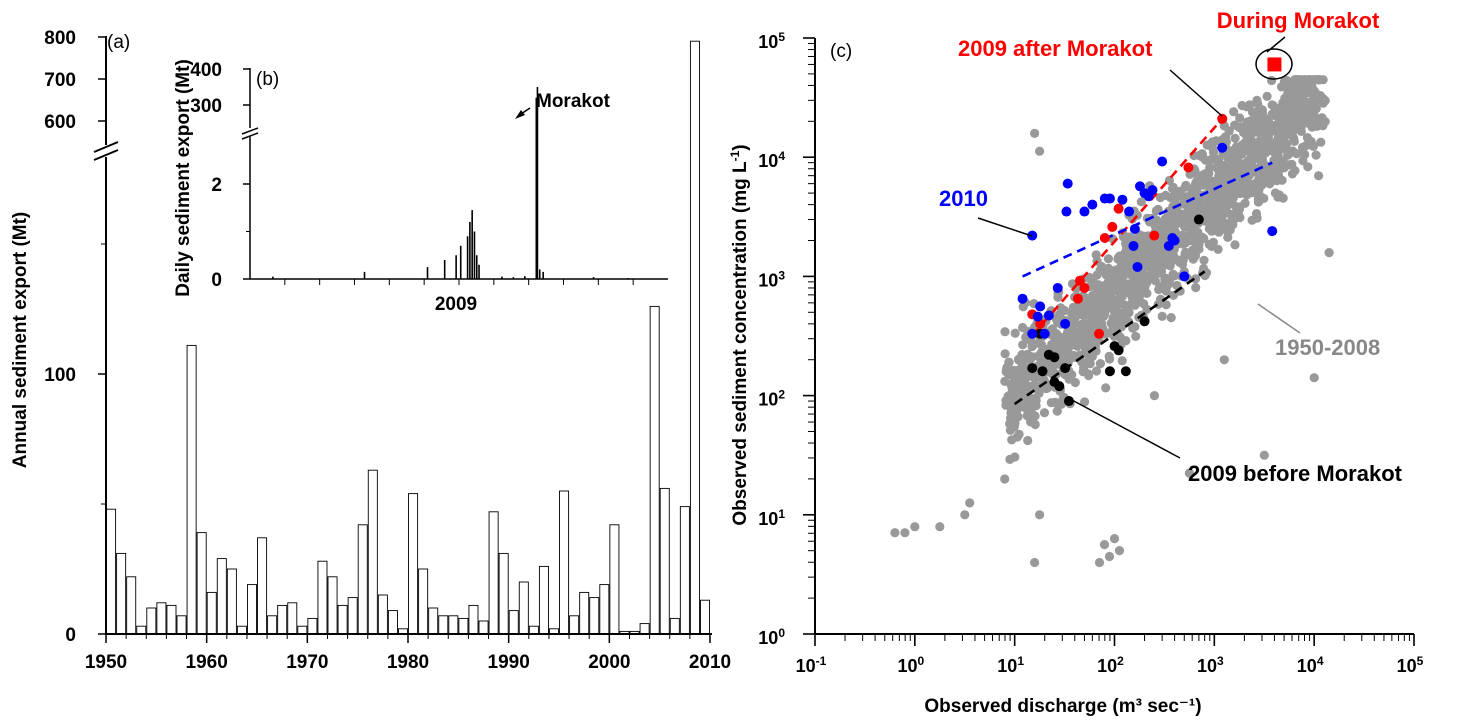 Image resolution: width=1467 pixels, height=721 pixels. I want to click on bar-1975, so click(352, 616).